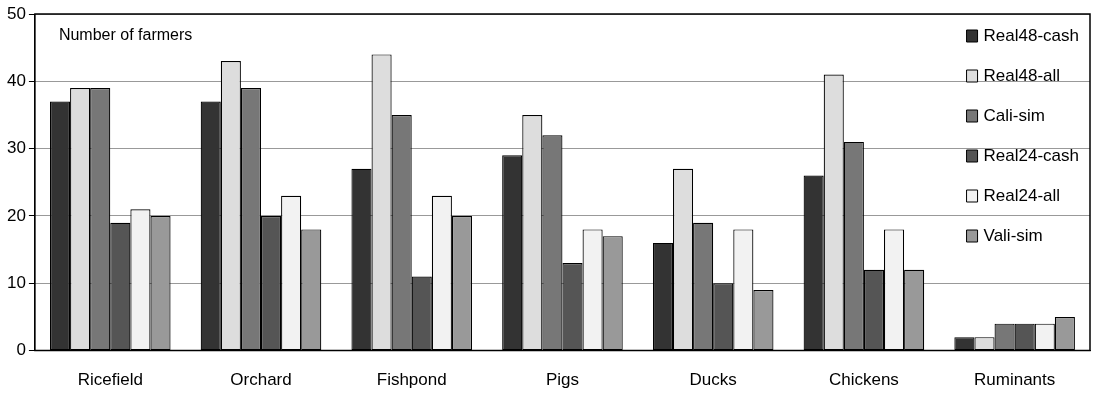 This screenshot has height=409, width=1096. I want to click on x-tick-label: Pigs, so click(562, 380).